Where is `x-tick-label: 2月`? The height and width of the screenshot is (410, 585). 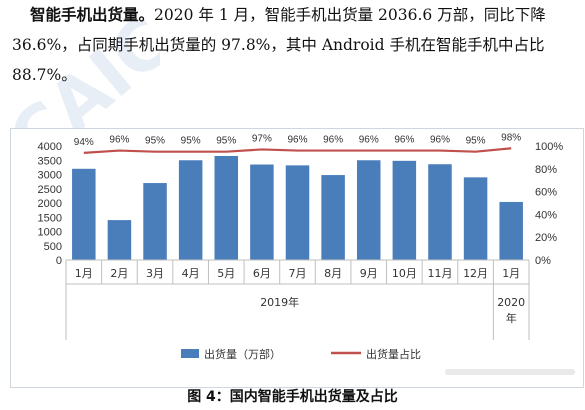 x-tick-label: 2月 is located at coordinates (119, 273).